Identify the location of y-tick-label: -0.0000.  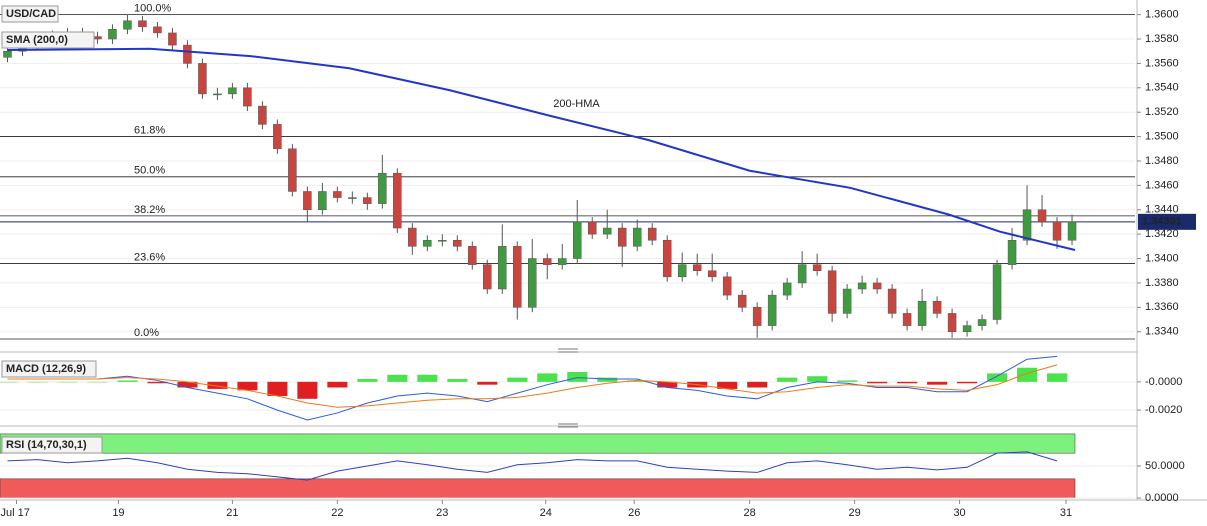
(1163, 382).